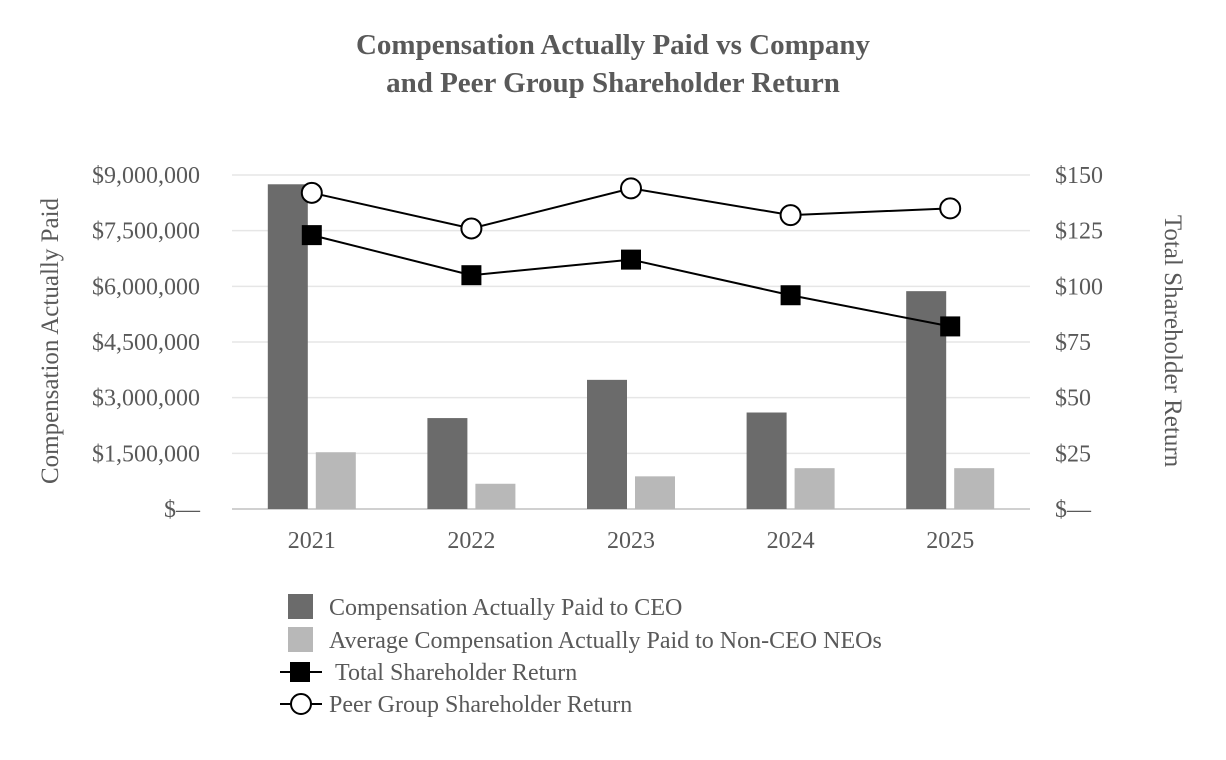 Image resolution: width=1226 pixels, height=760 pixels. I want to click on x-tick-label: 2021, so click(312, 541).